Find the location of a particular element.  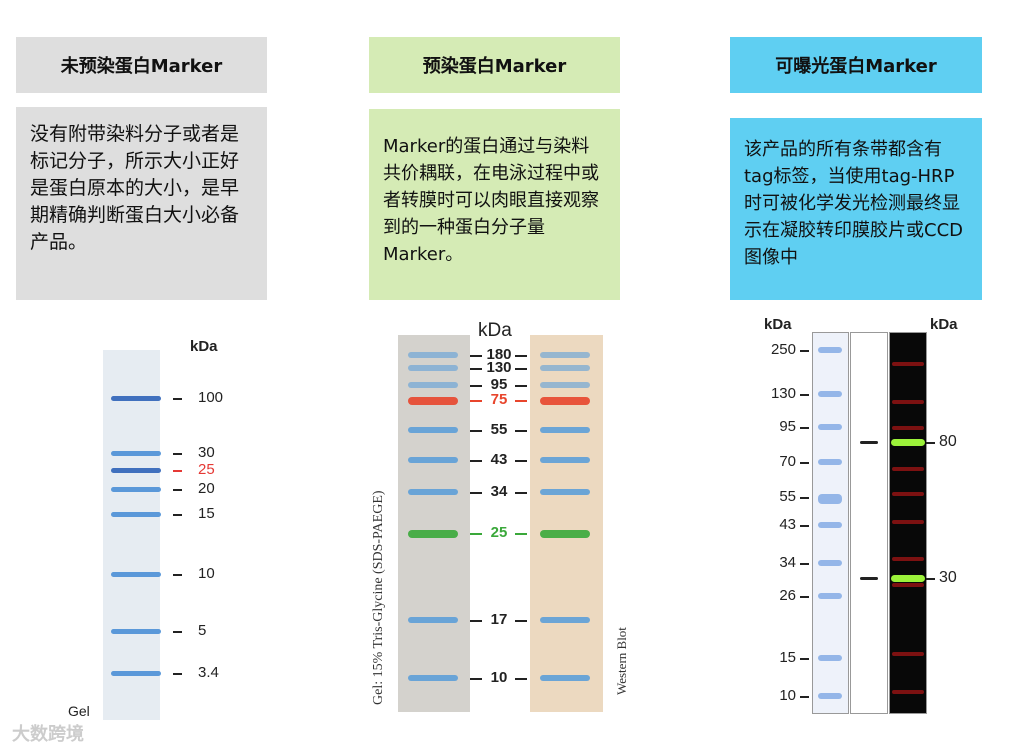

gel2-blot-caption: Western Blot is located at coordinates (621, 661).